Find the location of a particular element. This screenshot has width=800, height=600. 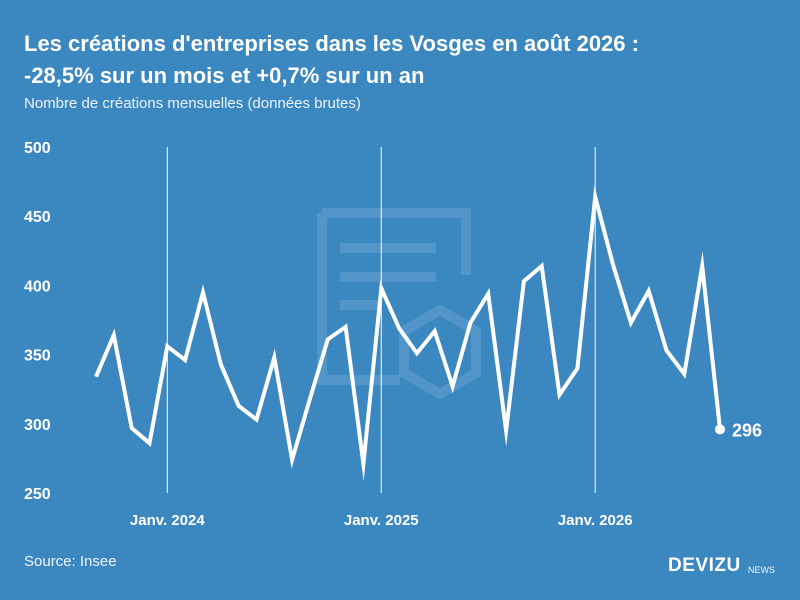

y-tick-label: 250 is located at coordinates (37, 494).